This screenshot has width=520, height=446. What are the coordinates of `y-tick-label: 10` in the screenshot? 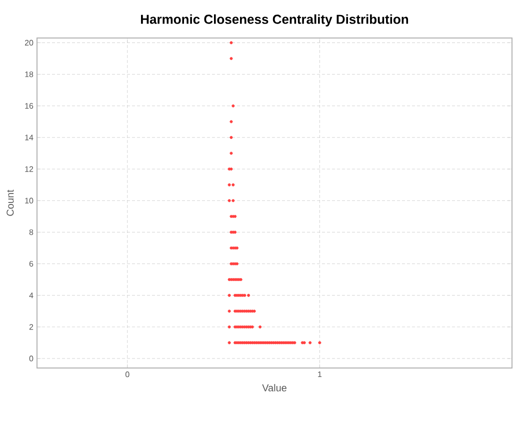 It's located at (29, 201).